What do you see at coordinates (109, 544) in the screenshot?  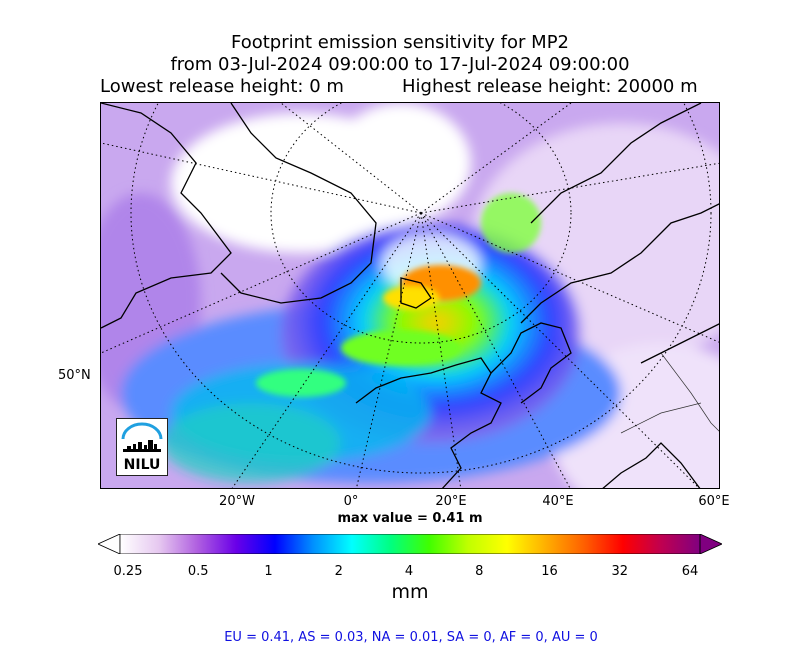 I see `colorbar-min-extend` at bounding box center [109, 544].